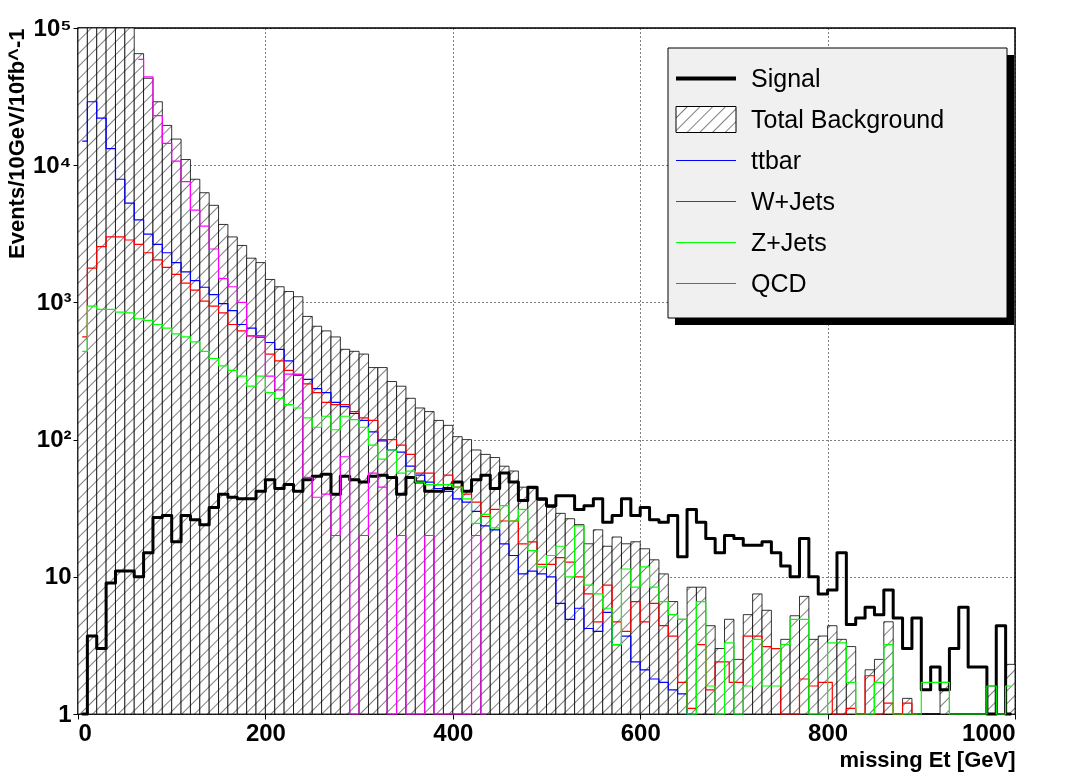 This screenshot has height=775, width=1083. What do you see at coordinates (54, 301) in the screenshot?
I see `y-tick-label: 10³` at bounding box center [54, 301].